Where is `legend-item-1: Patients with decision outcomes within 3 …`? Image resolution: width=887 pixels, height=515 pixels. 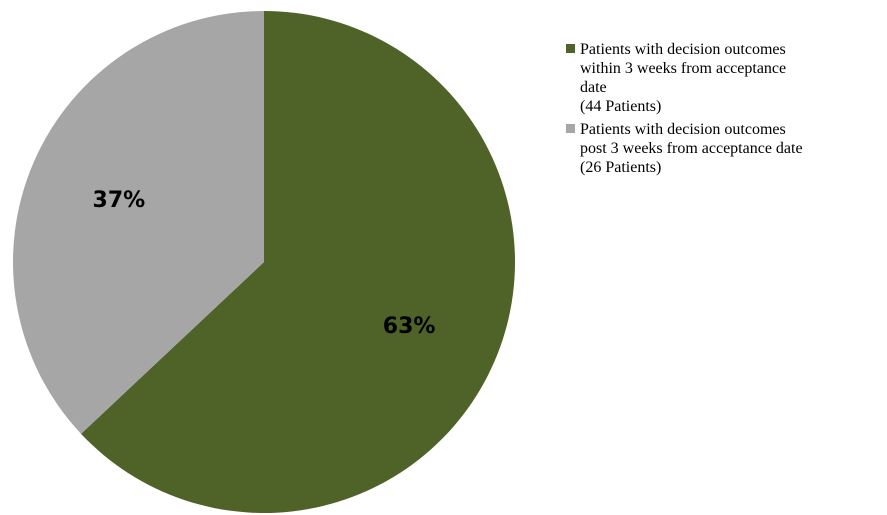
legend-item-1: Patients with decision outcomes within 3 … is located at coordinates (725, 78).